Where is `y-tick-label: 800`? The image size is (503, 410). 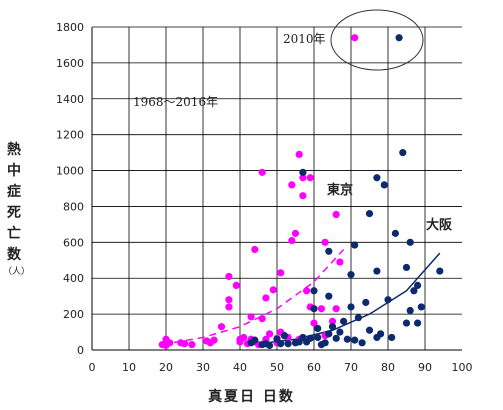 y-tick-label: 800 is located at coordinates (73, 206).